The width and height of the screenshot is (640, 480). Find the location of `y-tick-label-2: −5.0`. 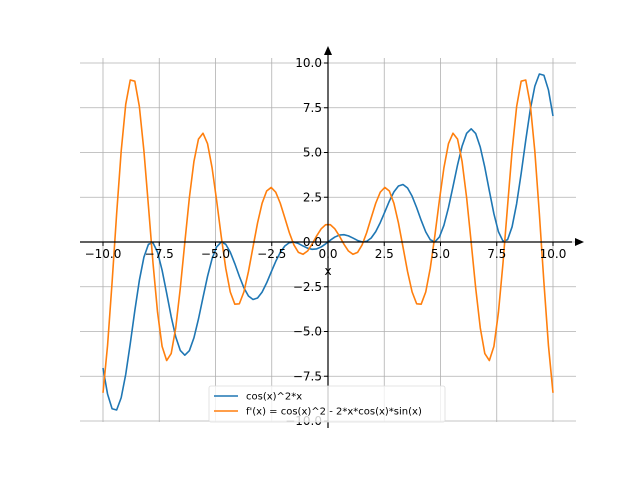

y-tick-label-2: −5.0 is located at coordinates (307, 332).